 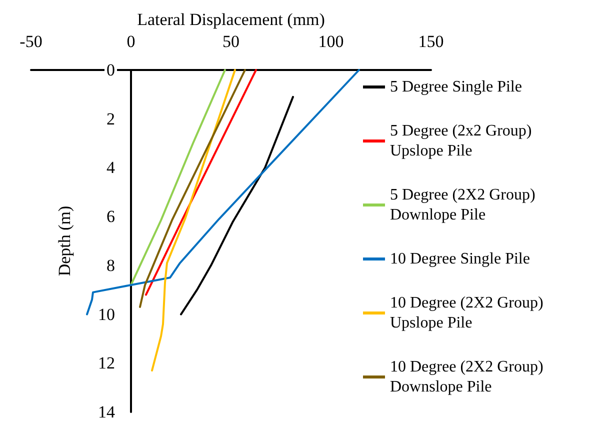 What do you see at coordinates (110, 70) in the screenshot?
I see `y-tick-label: 0` at bounding box center [110, 70].